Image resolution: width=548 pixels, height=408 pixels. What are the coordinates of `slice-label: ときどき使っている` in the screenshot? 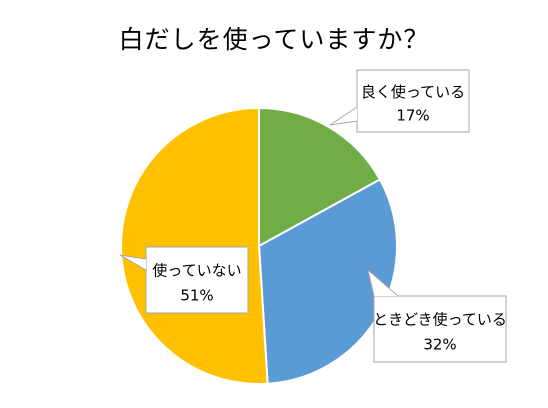 It's located at (440, 319).